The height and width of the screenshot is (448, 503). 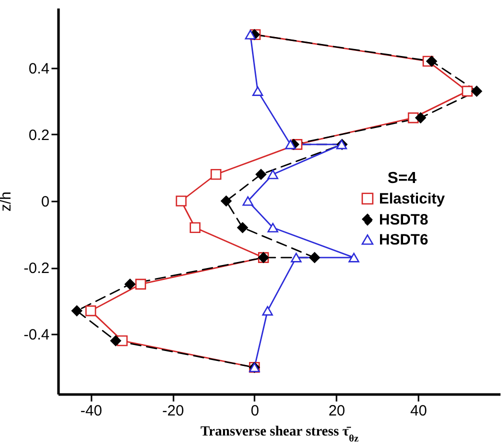 I want to click on x-axis-title: Transverse shear stress τ̄$_{θz}$, so click(x=280, y=434).